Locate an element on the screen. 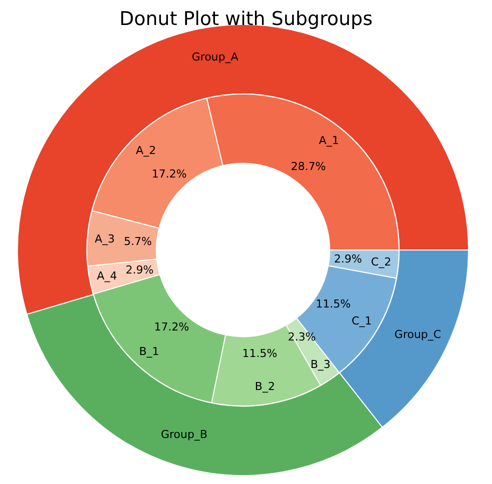 The width and height of the screenshot is (492, 484). data-label: 28.7% is located at coordinates (308, 167).